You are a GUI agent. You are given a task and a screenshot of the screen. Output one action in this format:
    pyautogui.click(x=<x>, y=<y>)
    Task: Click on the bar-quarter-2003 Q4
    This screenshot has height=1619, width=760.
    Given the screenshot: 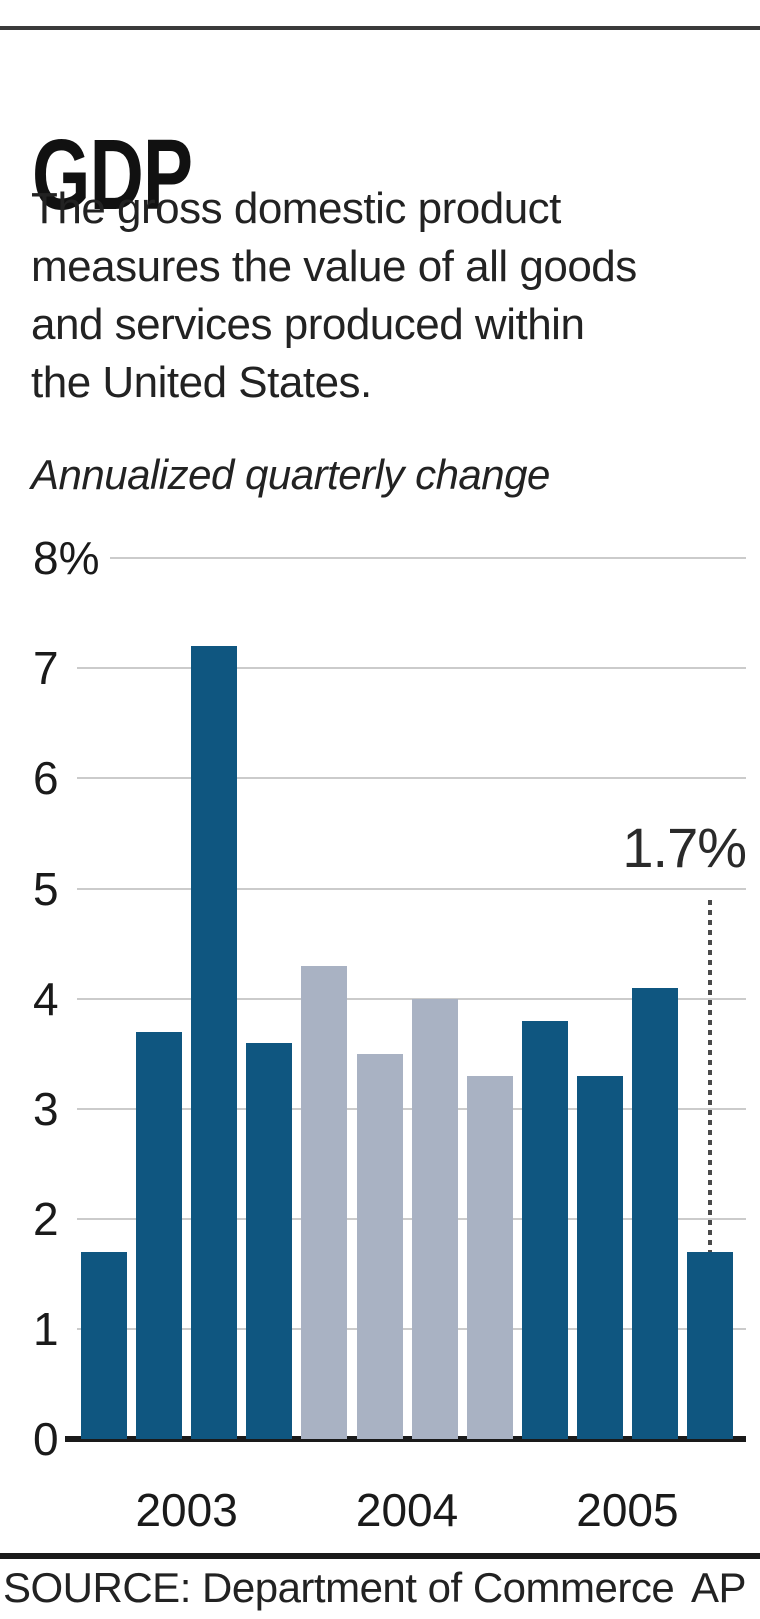 What is the action you would take?
    pyautogui.click(x=269, y=1240)
    